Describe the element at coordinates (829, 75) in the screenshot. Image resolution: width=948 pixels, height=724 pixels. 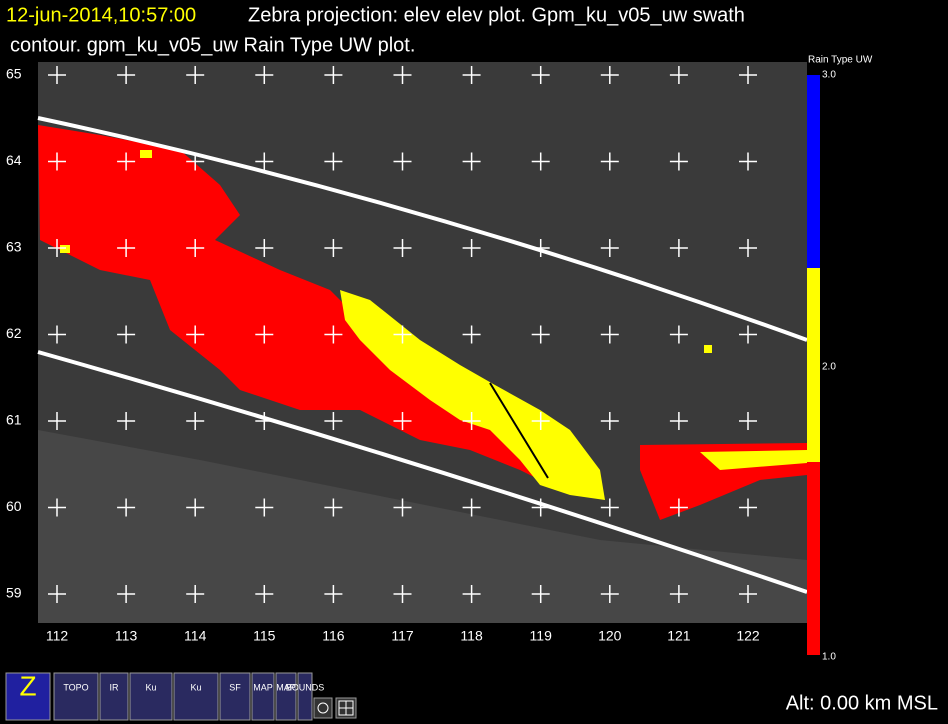
I see `colorbar-label: 3.0` at that location.